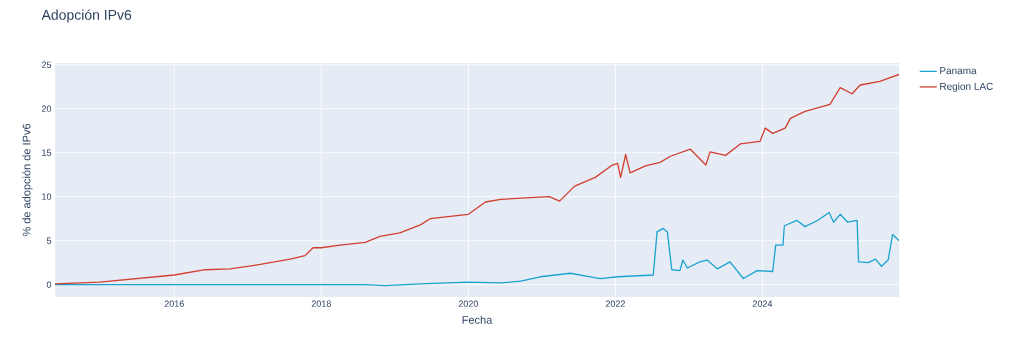 This screenshot has width=1024, height=348. What do you see at coordinates (49, 284) in the screenshot?
I see `y-tick-label: 0` at bounding box center [49, 284].